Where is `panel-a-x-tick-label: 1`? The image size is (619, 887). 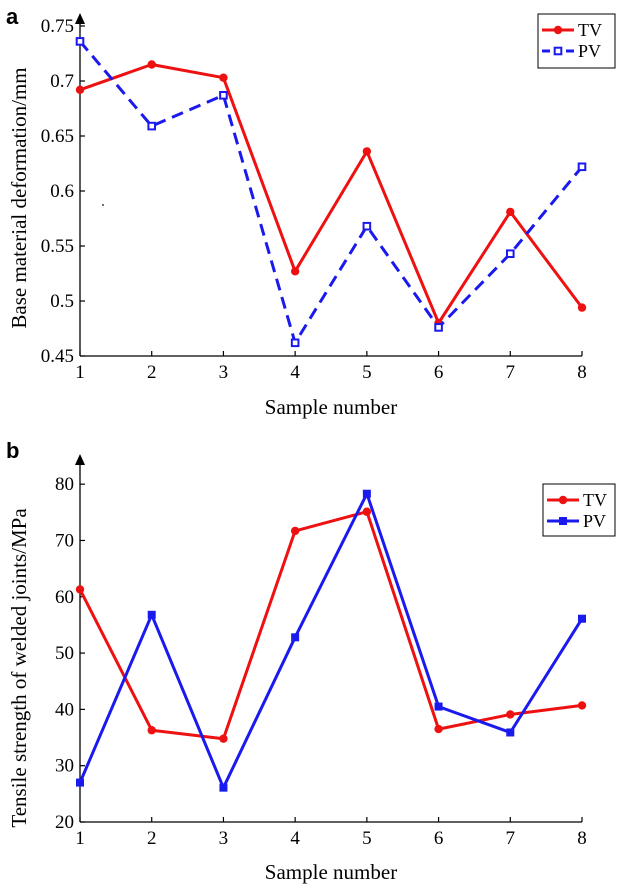 panel-a-x-tick-label: 1 is located at coordinates (80, 372).